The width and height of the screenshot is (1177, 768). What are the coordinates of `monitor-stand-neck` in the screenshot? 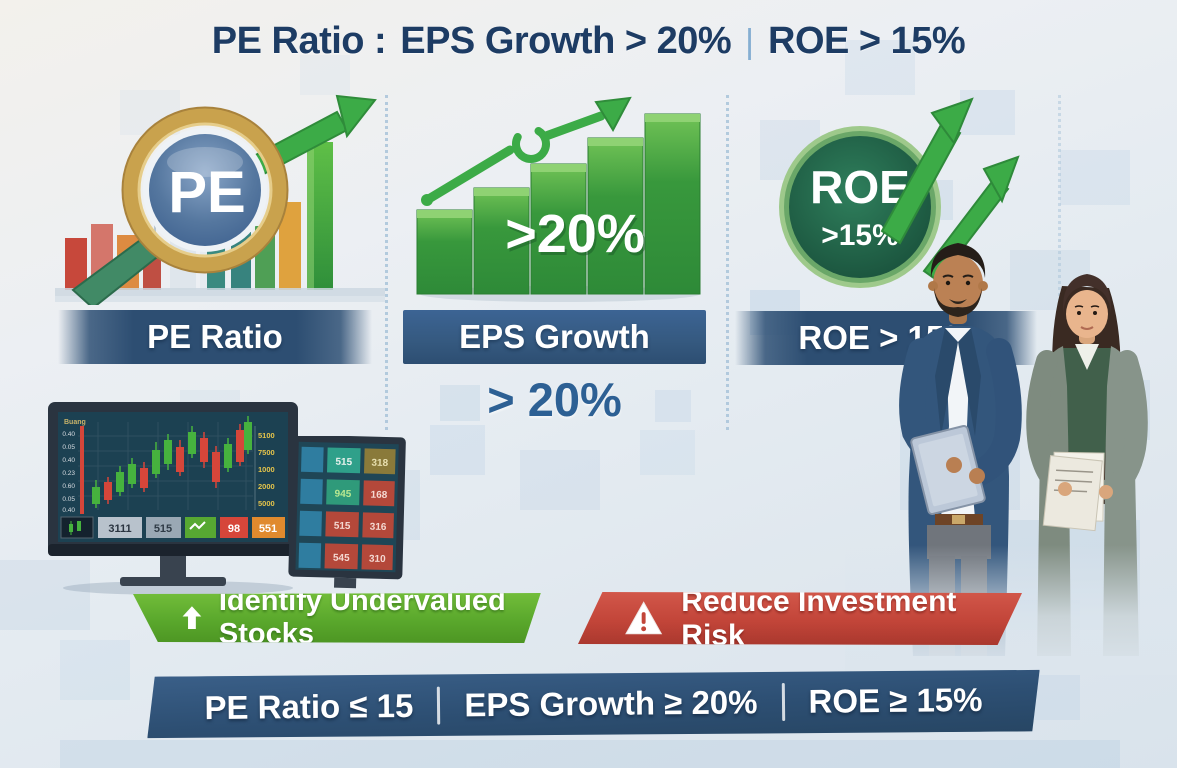 It's located at (173, 567).